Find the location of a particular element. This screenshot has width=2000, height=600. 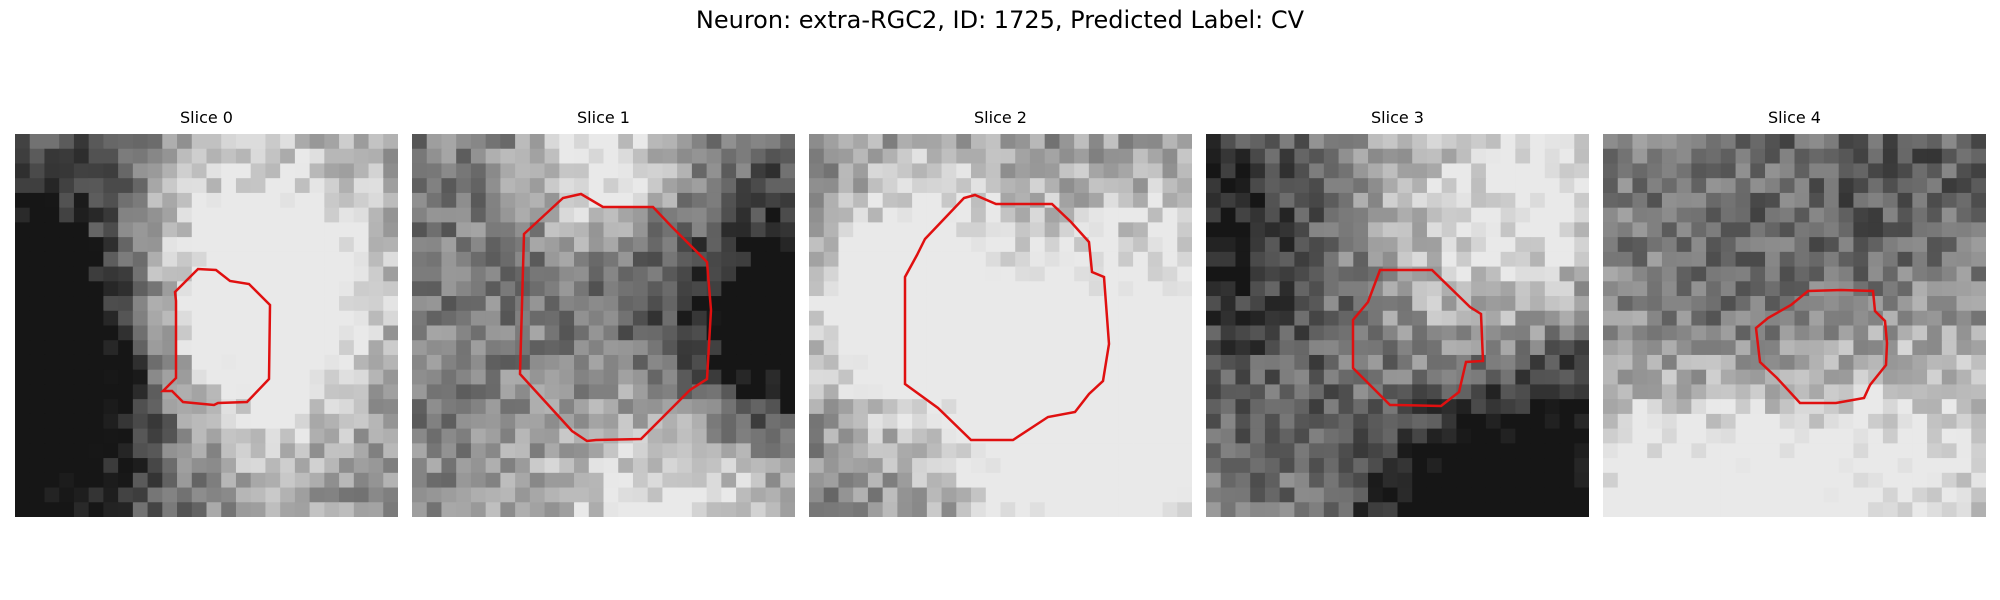

slice-panel-3: Slice 3 is located at coordinates (1397, 312).